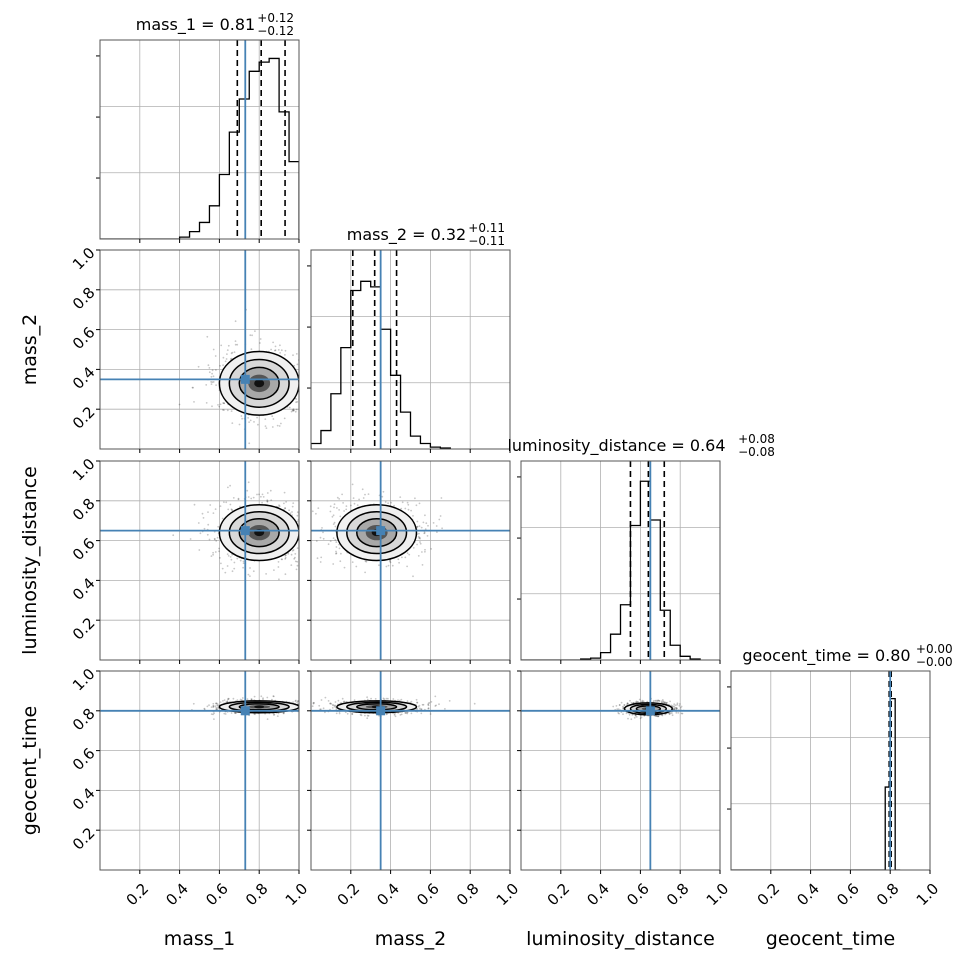  I want to click on x-tick-label: 1.0, so click(297, 895).